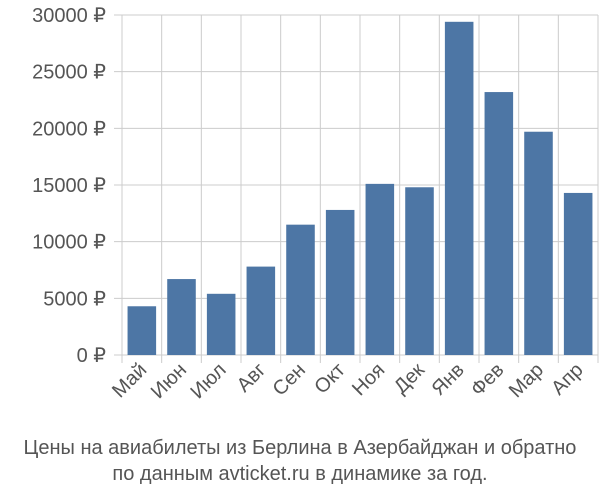 This screenshot has height=500, width=600. What do you see at coordinates (300, 474) in the screenshot?
I see `caption-line-2: по данным avticket.ru в динамике за год.` at bounding box center [300, 474].